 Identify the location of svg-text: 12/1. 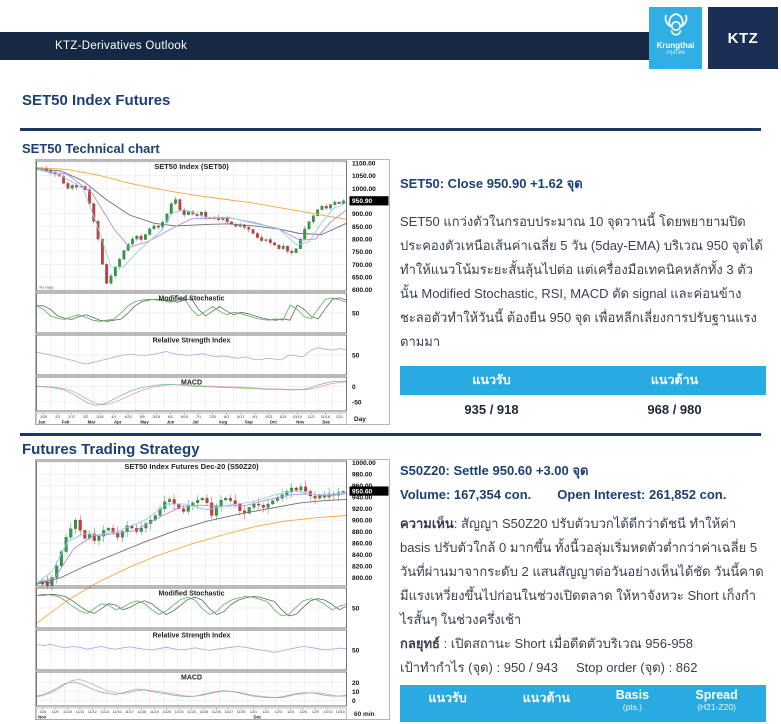
(253, 712).